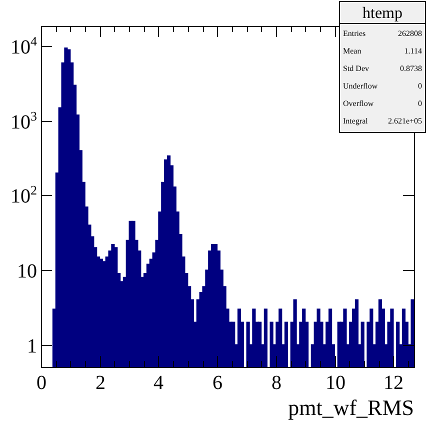  What do you see at coordinates (382, 13) in the screenshot?
I see `chart-title: htemp` at bounding box center [382, 13].